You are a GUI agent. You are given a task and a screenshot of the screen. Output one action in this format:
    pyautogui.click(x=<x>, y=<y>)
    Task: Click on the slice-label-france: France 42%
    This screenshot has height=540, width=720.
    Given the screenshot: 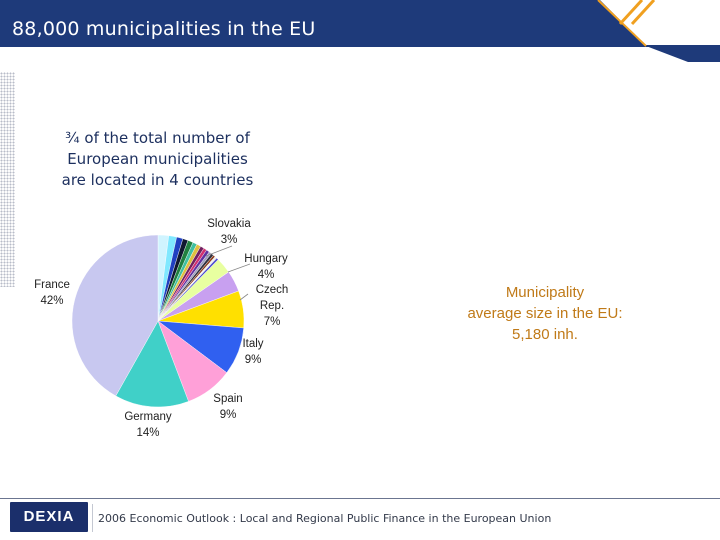 What is the action you would take?
    pyautogui.click(x=52, y=293)
    